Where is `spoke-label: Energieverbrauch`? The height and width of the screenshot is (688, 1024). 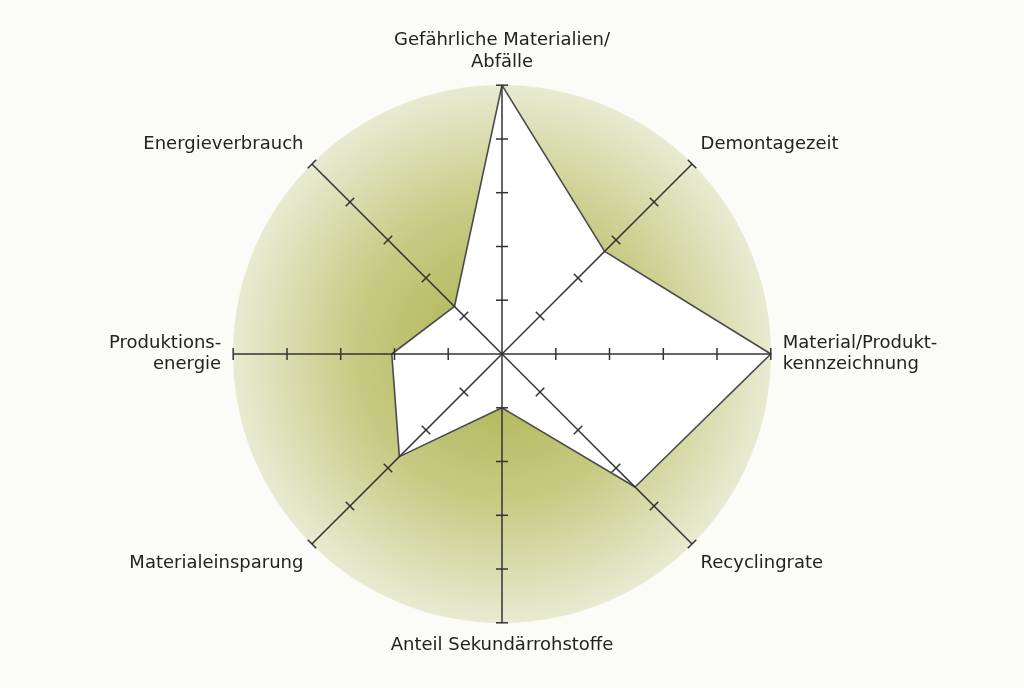
spoke-label: Energieverbrauch is located at coordinates (223, 143).